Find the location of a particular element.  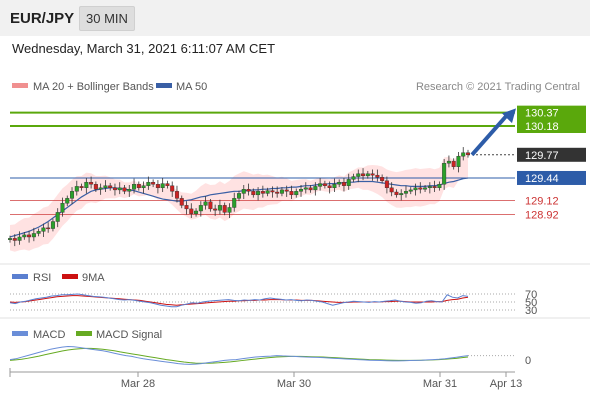

x-tick-label-1: Mar 30 is located at coordinates (294, 384).